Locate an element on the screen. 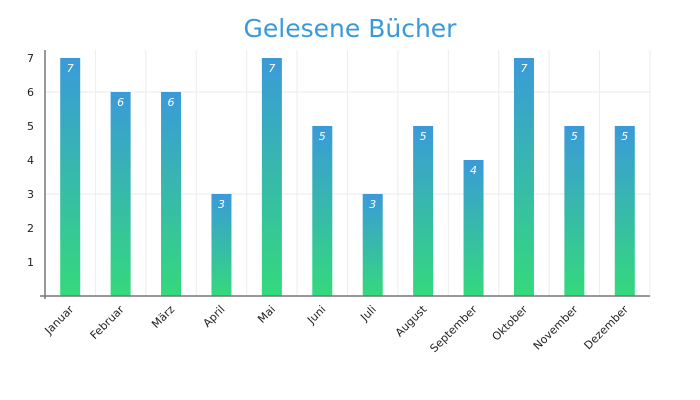  x-tick-label: September is located at coordinates (453, 329).